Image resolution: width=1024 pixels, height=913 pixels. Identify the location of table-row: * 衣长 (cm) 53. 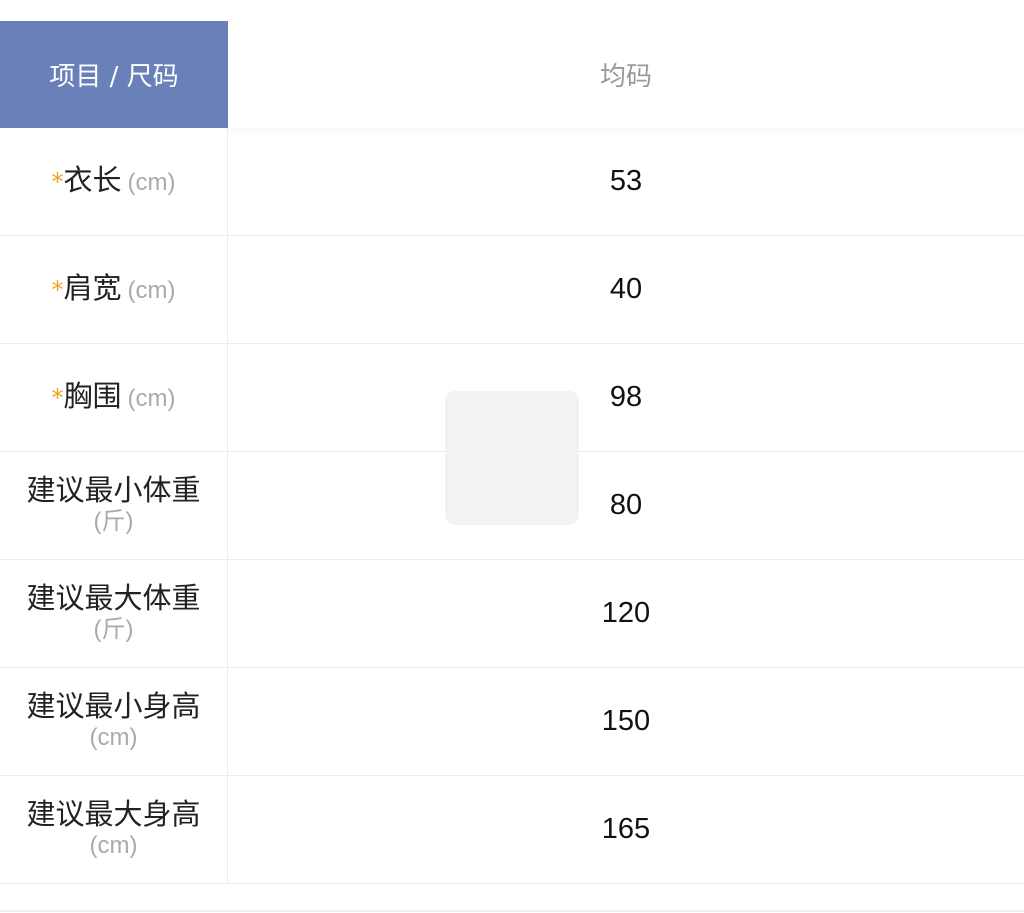
(512, 182).